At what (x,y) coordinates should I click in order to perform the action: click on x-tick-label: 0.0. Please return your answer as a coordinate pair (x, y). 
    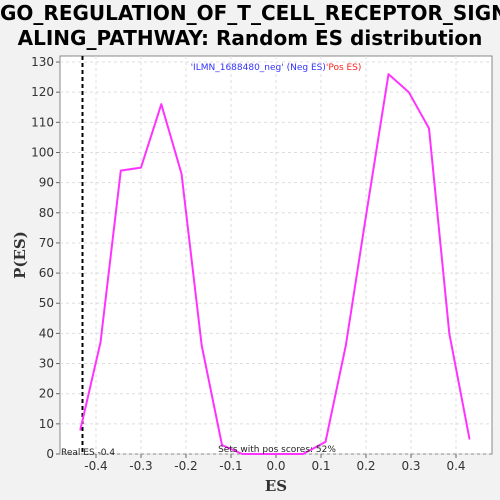
    Looking at the image, I should click on (275, 466).